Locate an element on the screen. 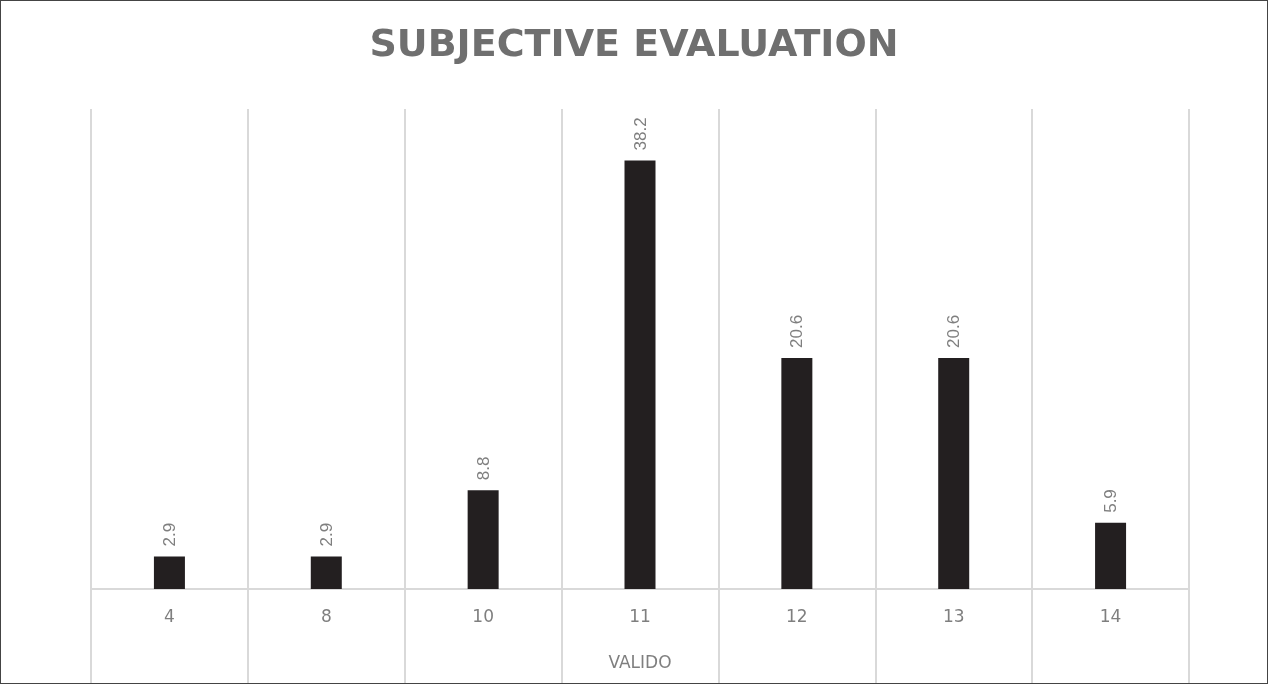  x-tick-label: 14 is located at coordinates (1110, 615).